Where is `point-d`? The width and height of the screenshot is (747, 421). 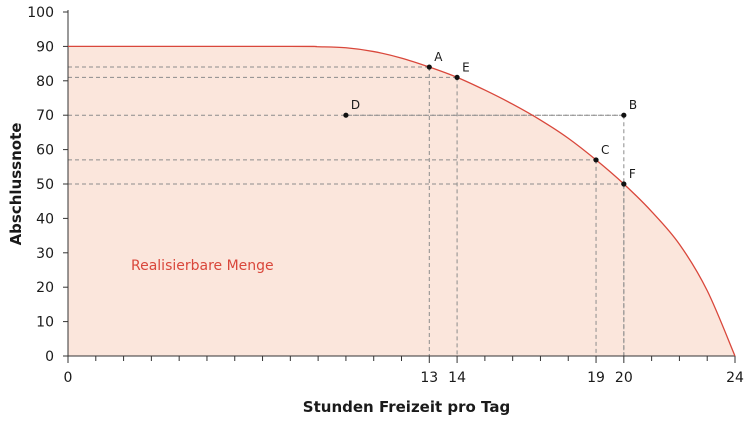 point-d is located at coordinates (346, 115).